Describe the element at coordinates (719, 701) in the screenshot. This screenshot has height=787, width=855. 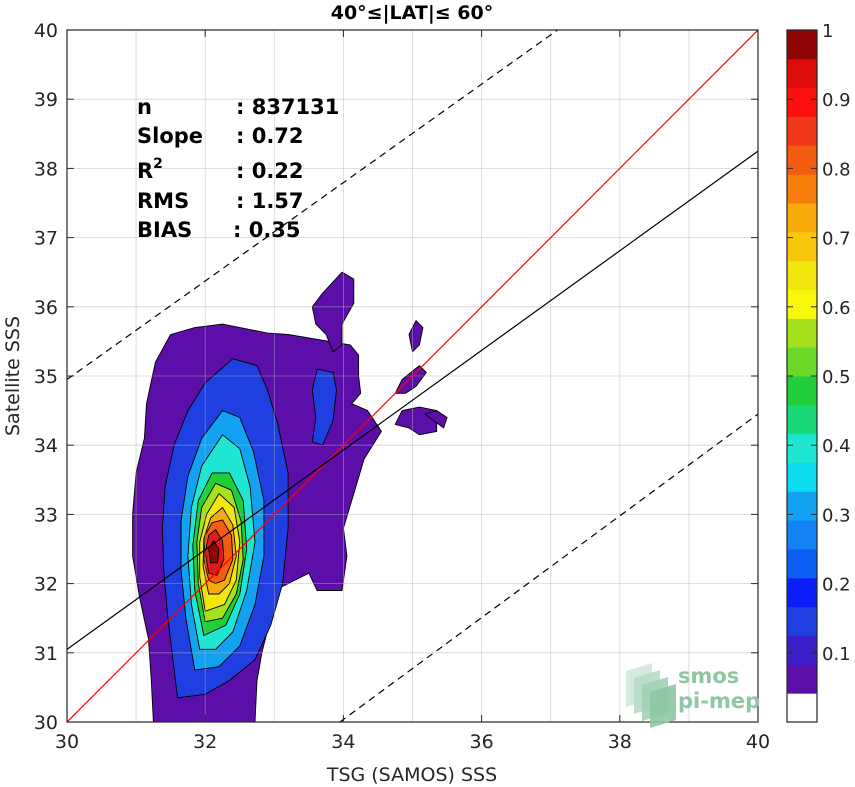
I see `logo-text: pi-mep` at that location.